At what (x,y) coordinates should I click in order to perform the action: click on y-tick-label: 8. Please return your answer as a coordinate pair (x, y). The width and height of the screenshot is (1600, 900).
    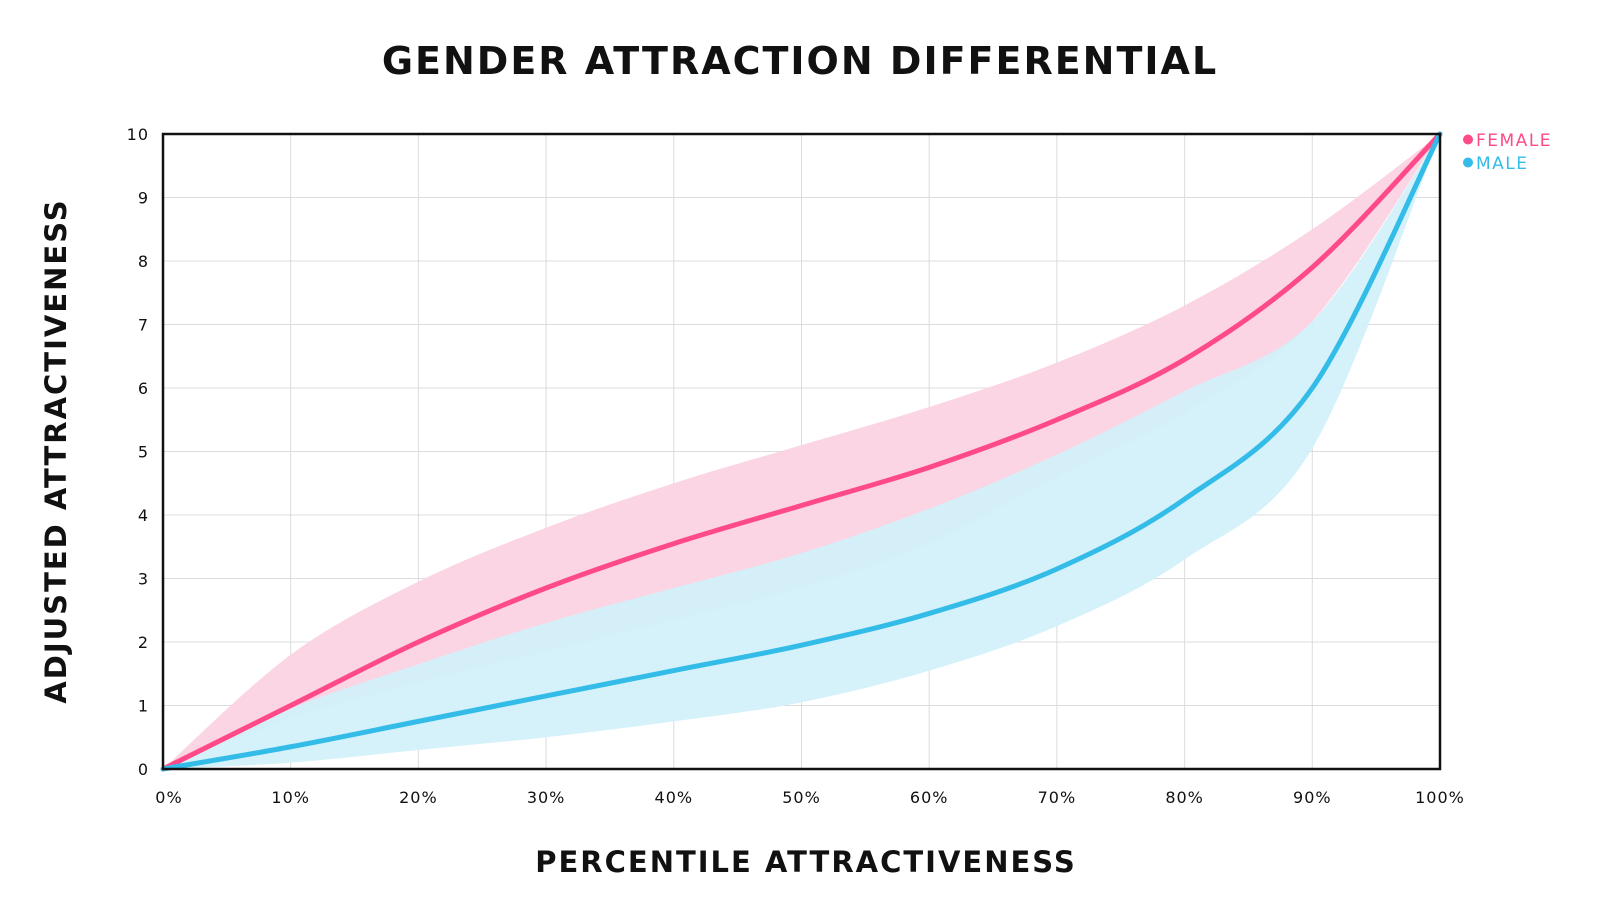
    Looking at the image, I should click on (143, 261).